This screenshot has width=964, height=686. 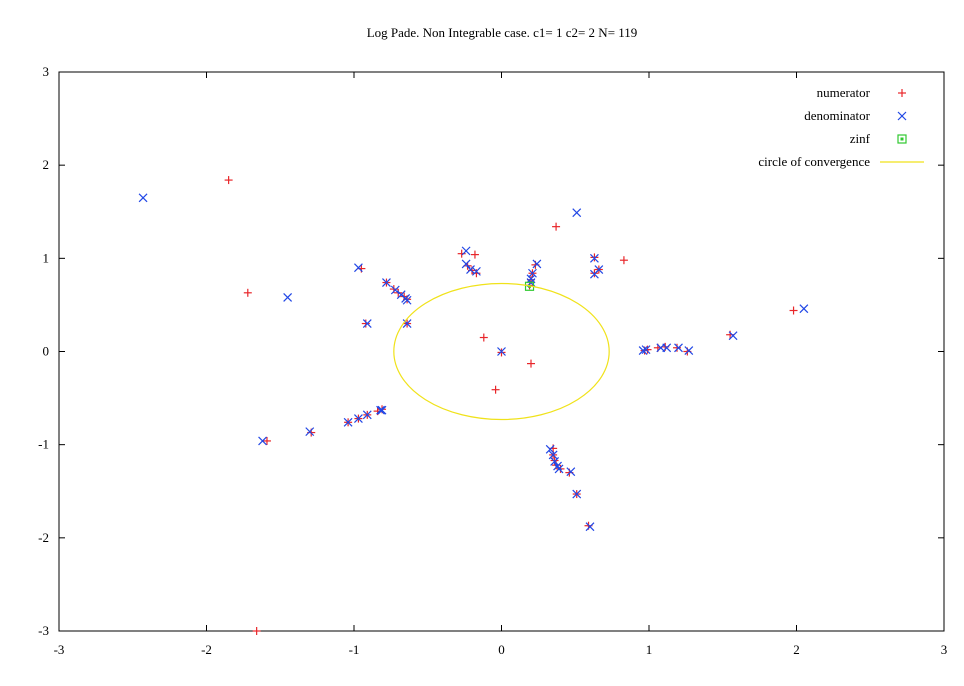 I want to click on x-tick-label: -1, so click(x=354, y=649).